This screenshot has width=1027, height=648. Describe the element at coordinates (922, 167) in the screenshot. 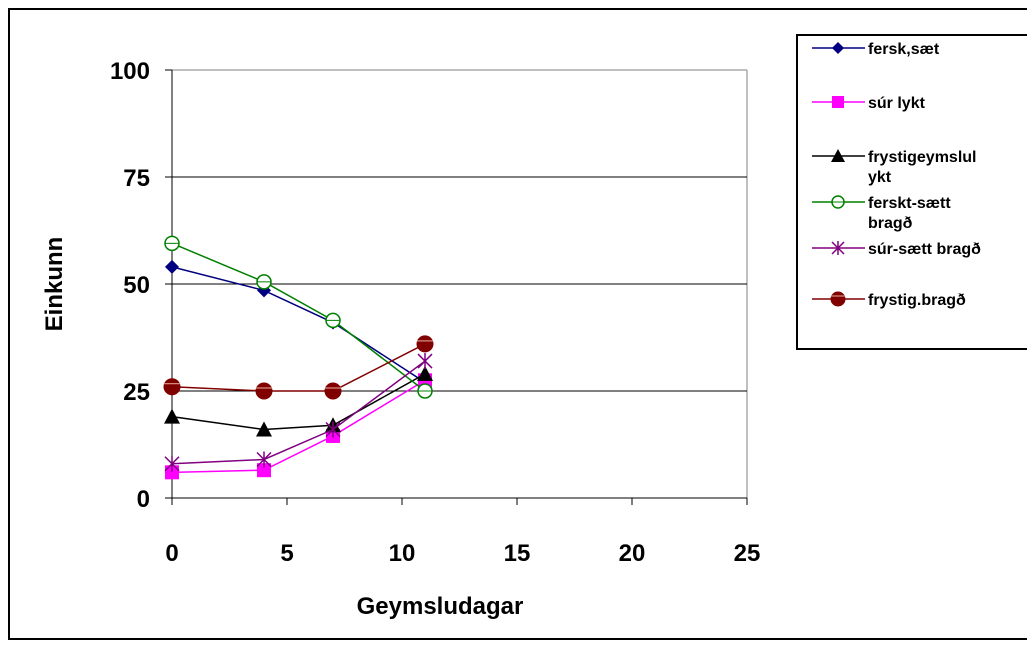

I see `legend-label: frystigeymslul ykt` at that location.